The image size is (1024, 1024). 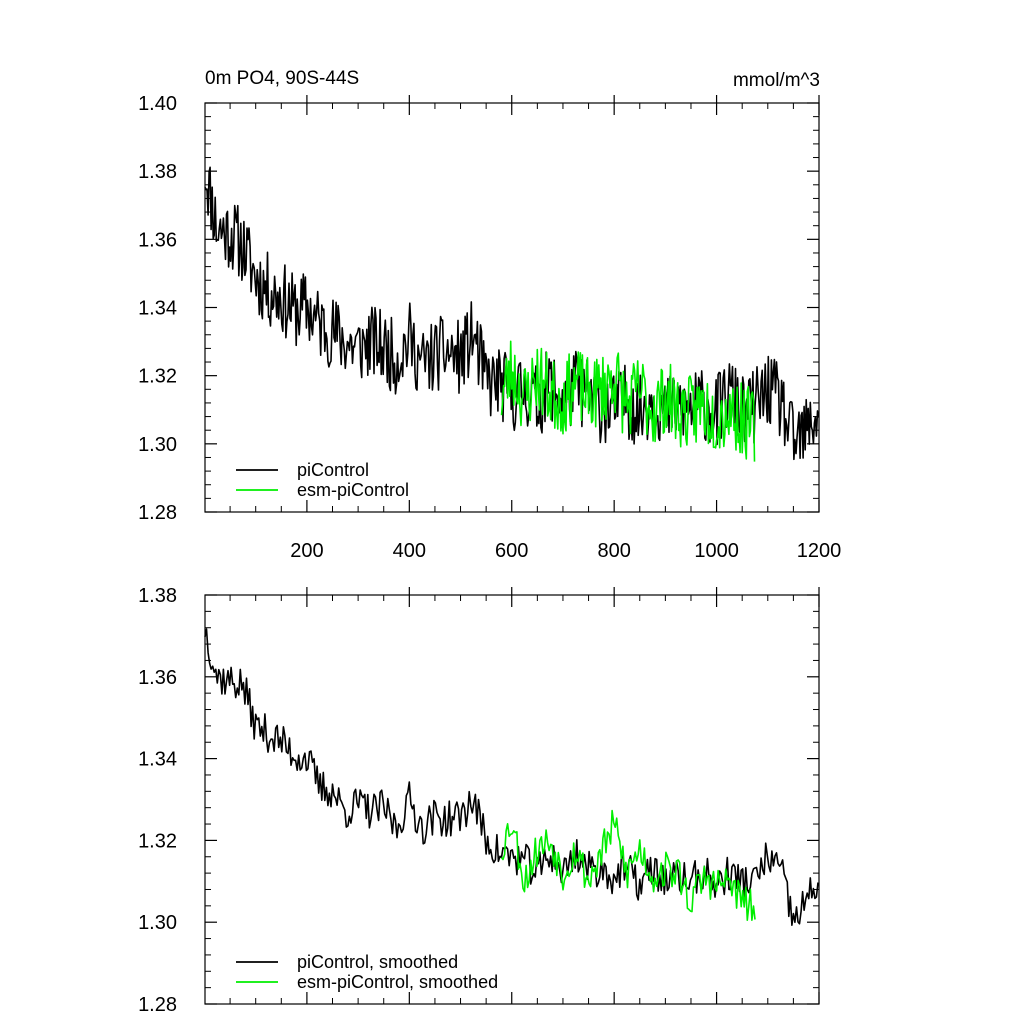 What do you see at coordinates (306, 551) in the screenshot?
I see `x-tick-label: 200` at bounding box center [306, 551].